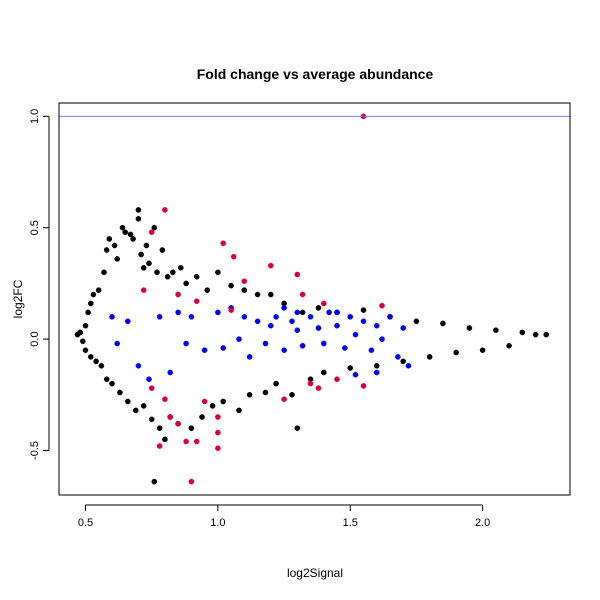 This screenshot has width=600, height=600. I want to click on y-tick-label: 0.0, so click(35, 338).